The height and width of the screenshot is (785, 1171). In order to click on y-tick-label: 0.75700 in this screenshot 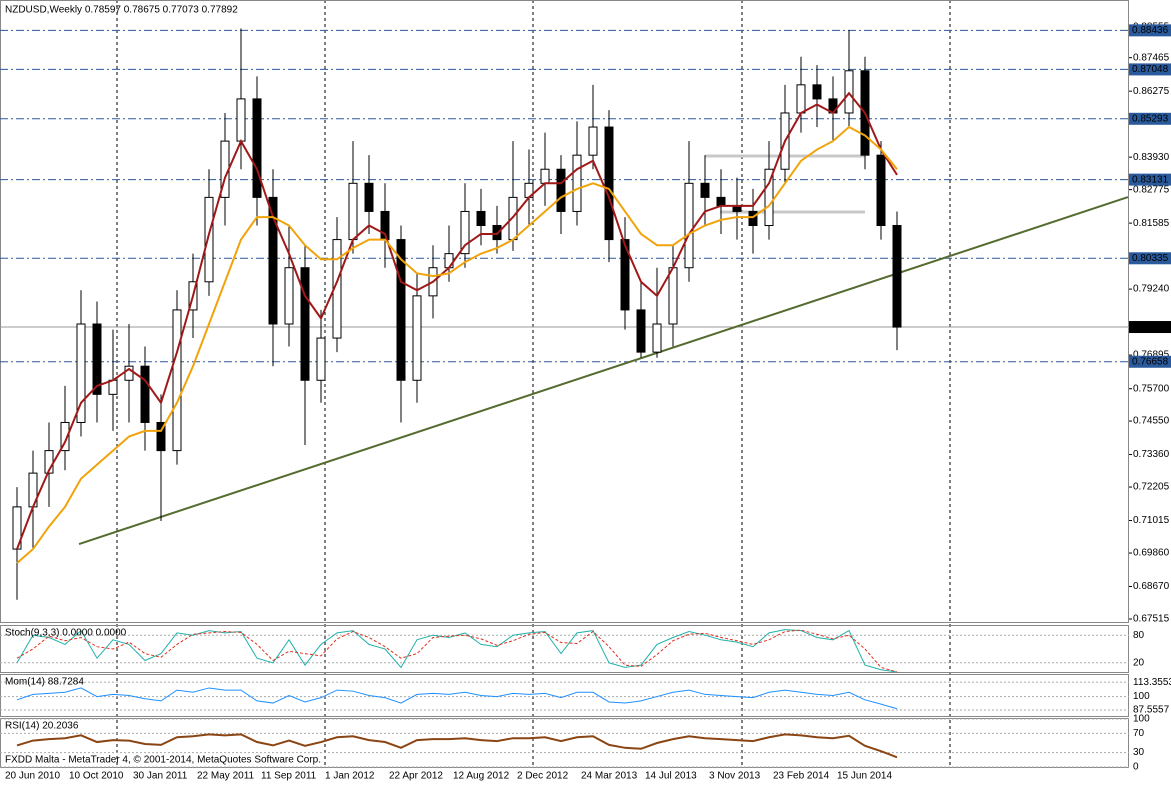, I will do `click(1151, 388)`.